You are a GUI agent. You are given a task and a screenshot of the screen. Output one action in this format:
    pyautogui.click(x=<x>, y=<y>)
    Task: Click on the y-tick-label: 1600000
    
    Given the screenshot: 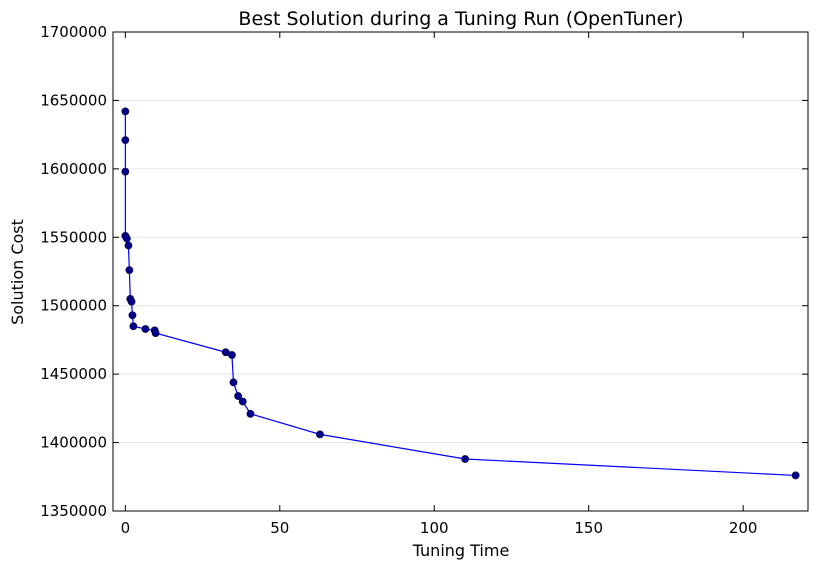 What is the action you would take?
    pyautogui.click(x=73, y=169)
    